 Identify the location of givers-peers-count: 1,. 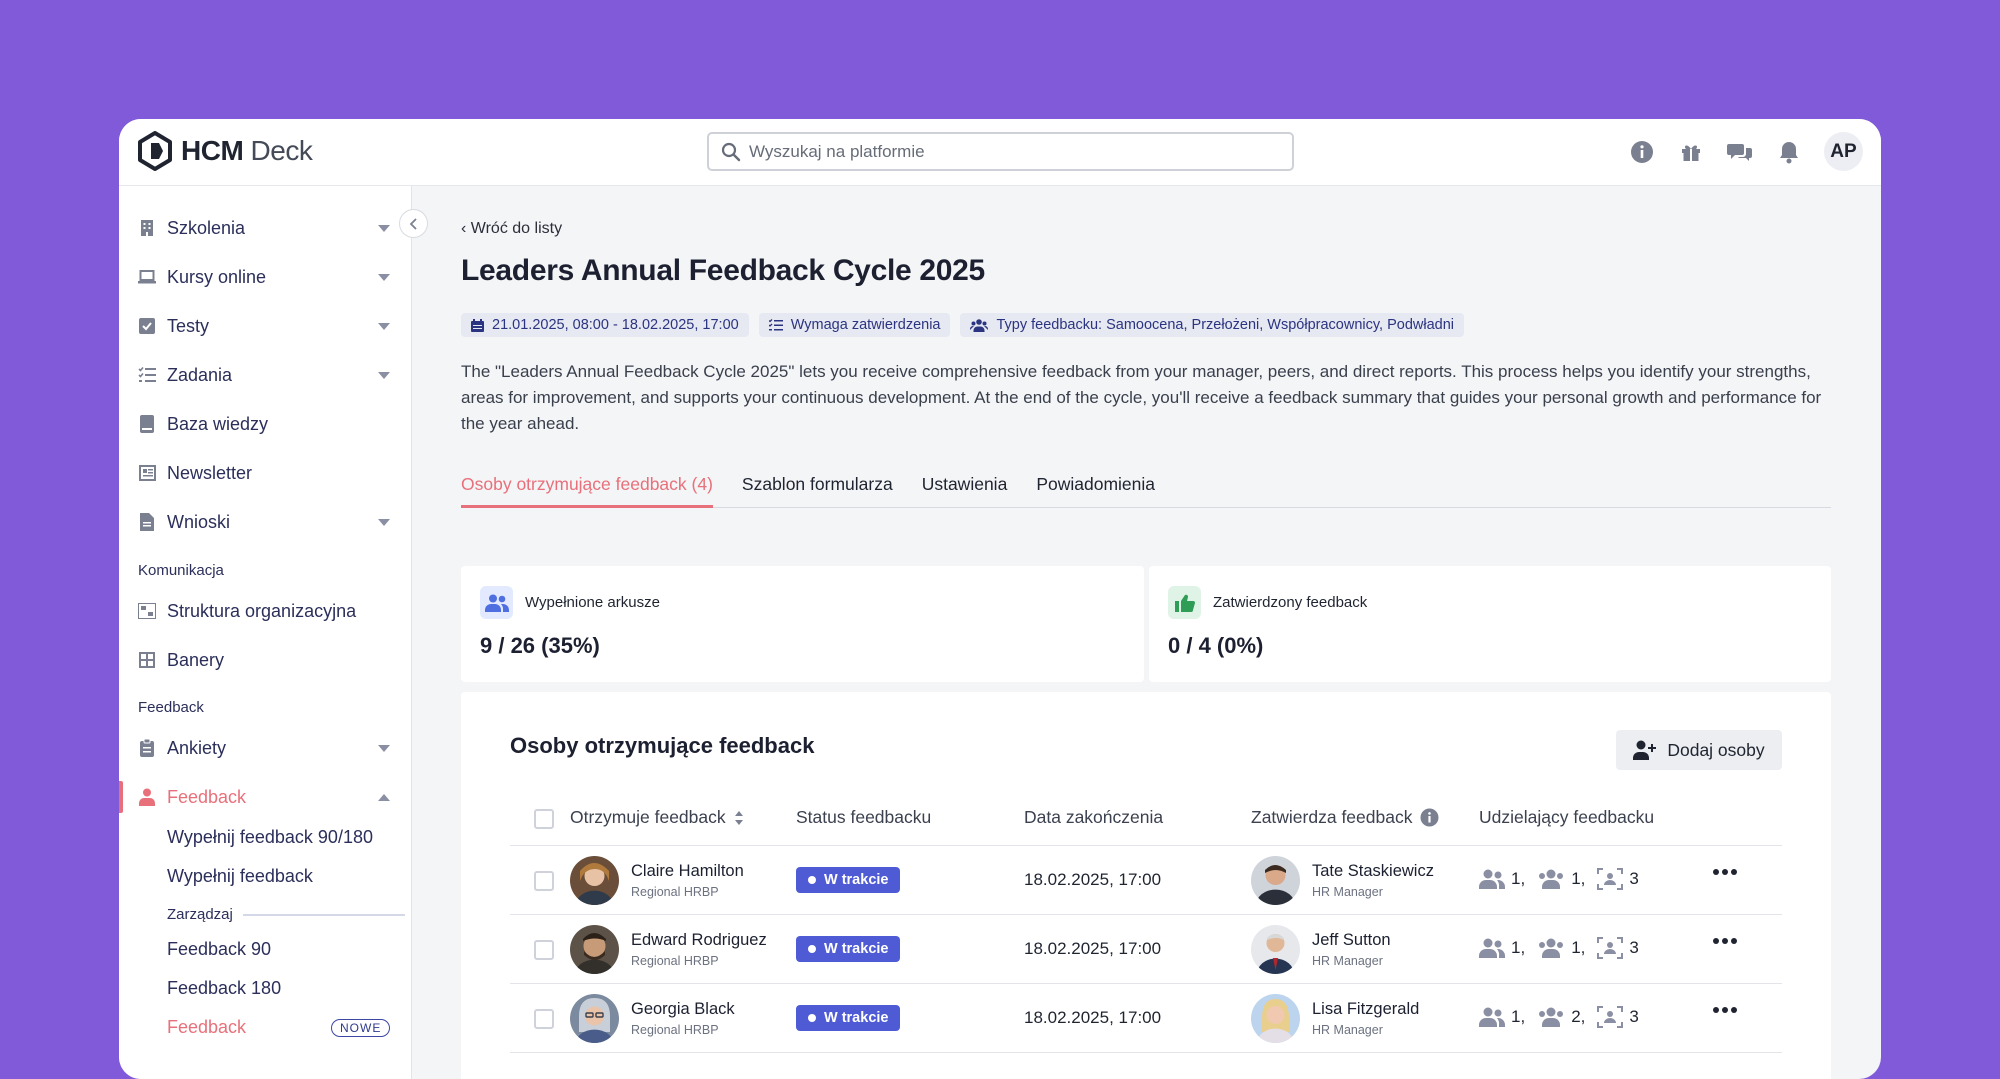
(1578, 878).